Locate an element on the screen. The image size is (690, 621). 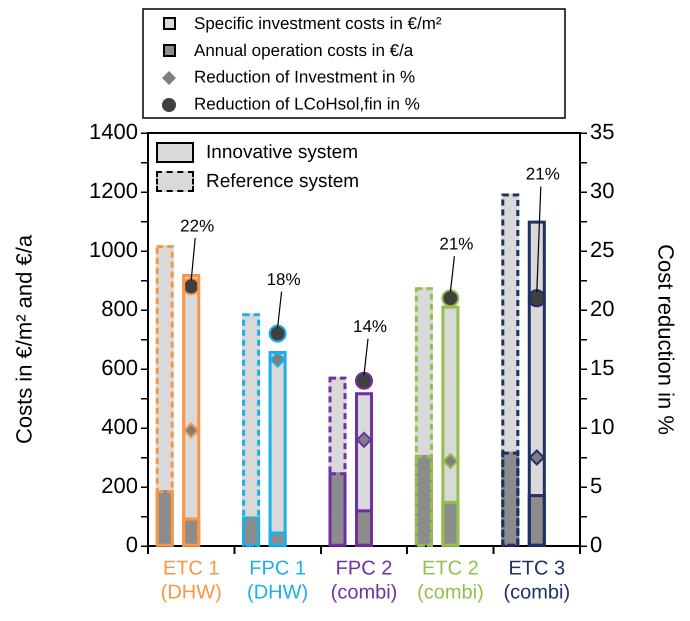
text: Specific investment costs in €/m² is located at coordinates (318, 24).